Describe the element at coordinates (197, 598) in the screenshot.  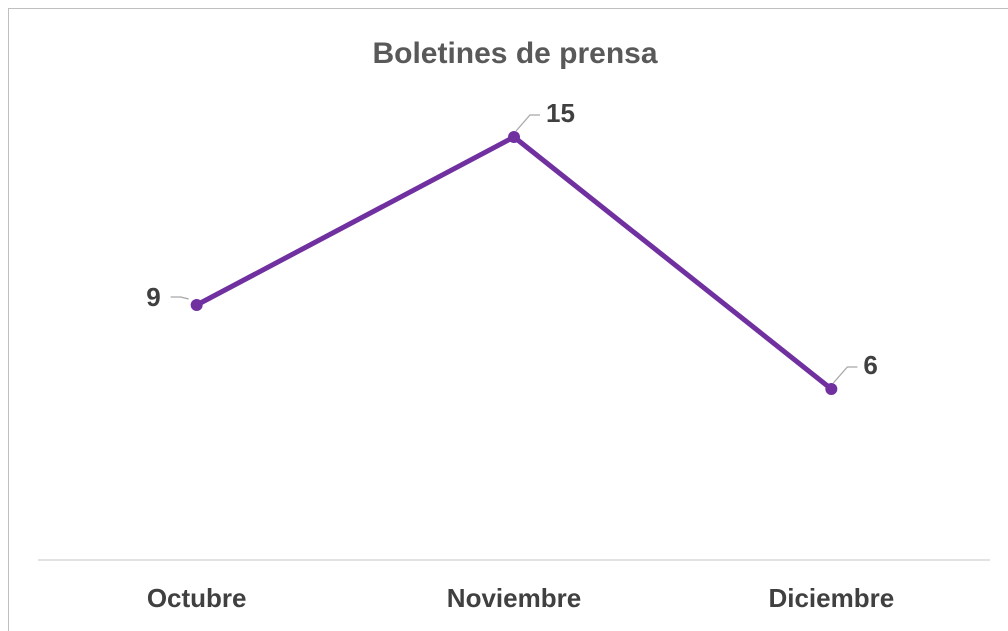
I see `x-tick-label: Octubre` at that location.